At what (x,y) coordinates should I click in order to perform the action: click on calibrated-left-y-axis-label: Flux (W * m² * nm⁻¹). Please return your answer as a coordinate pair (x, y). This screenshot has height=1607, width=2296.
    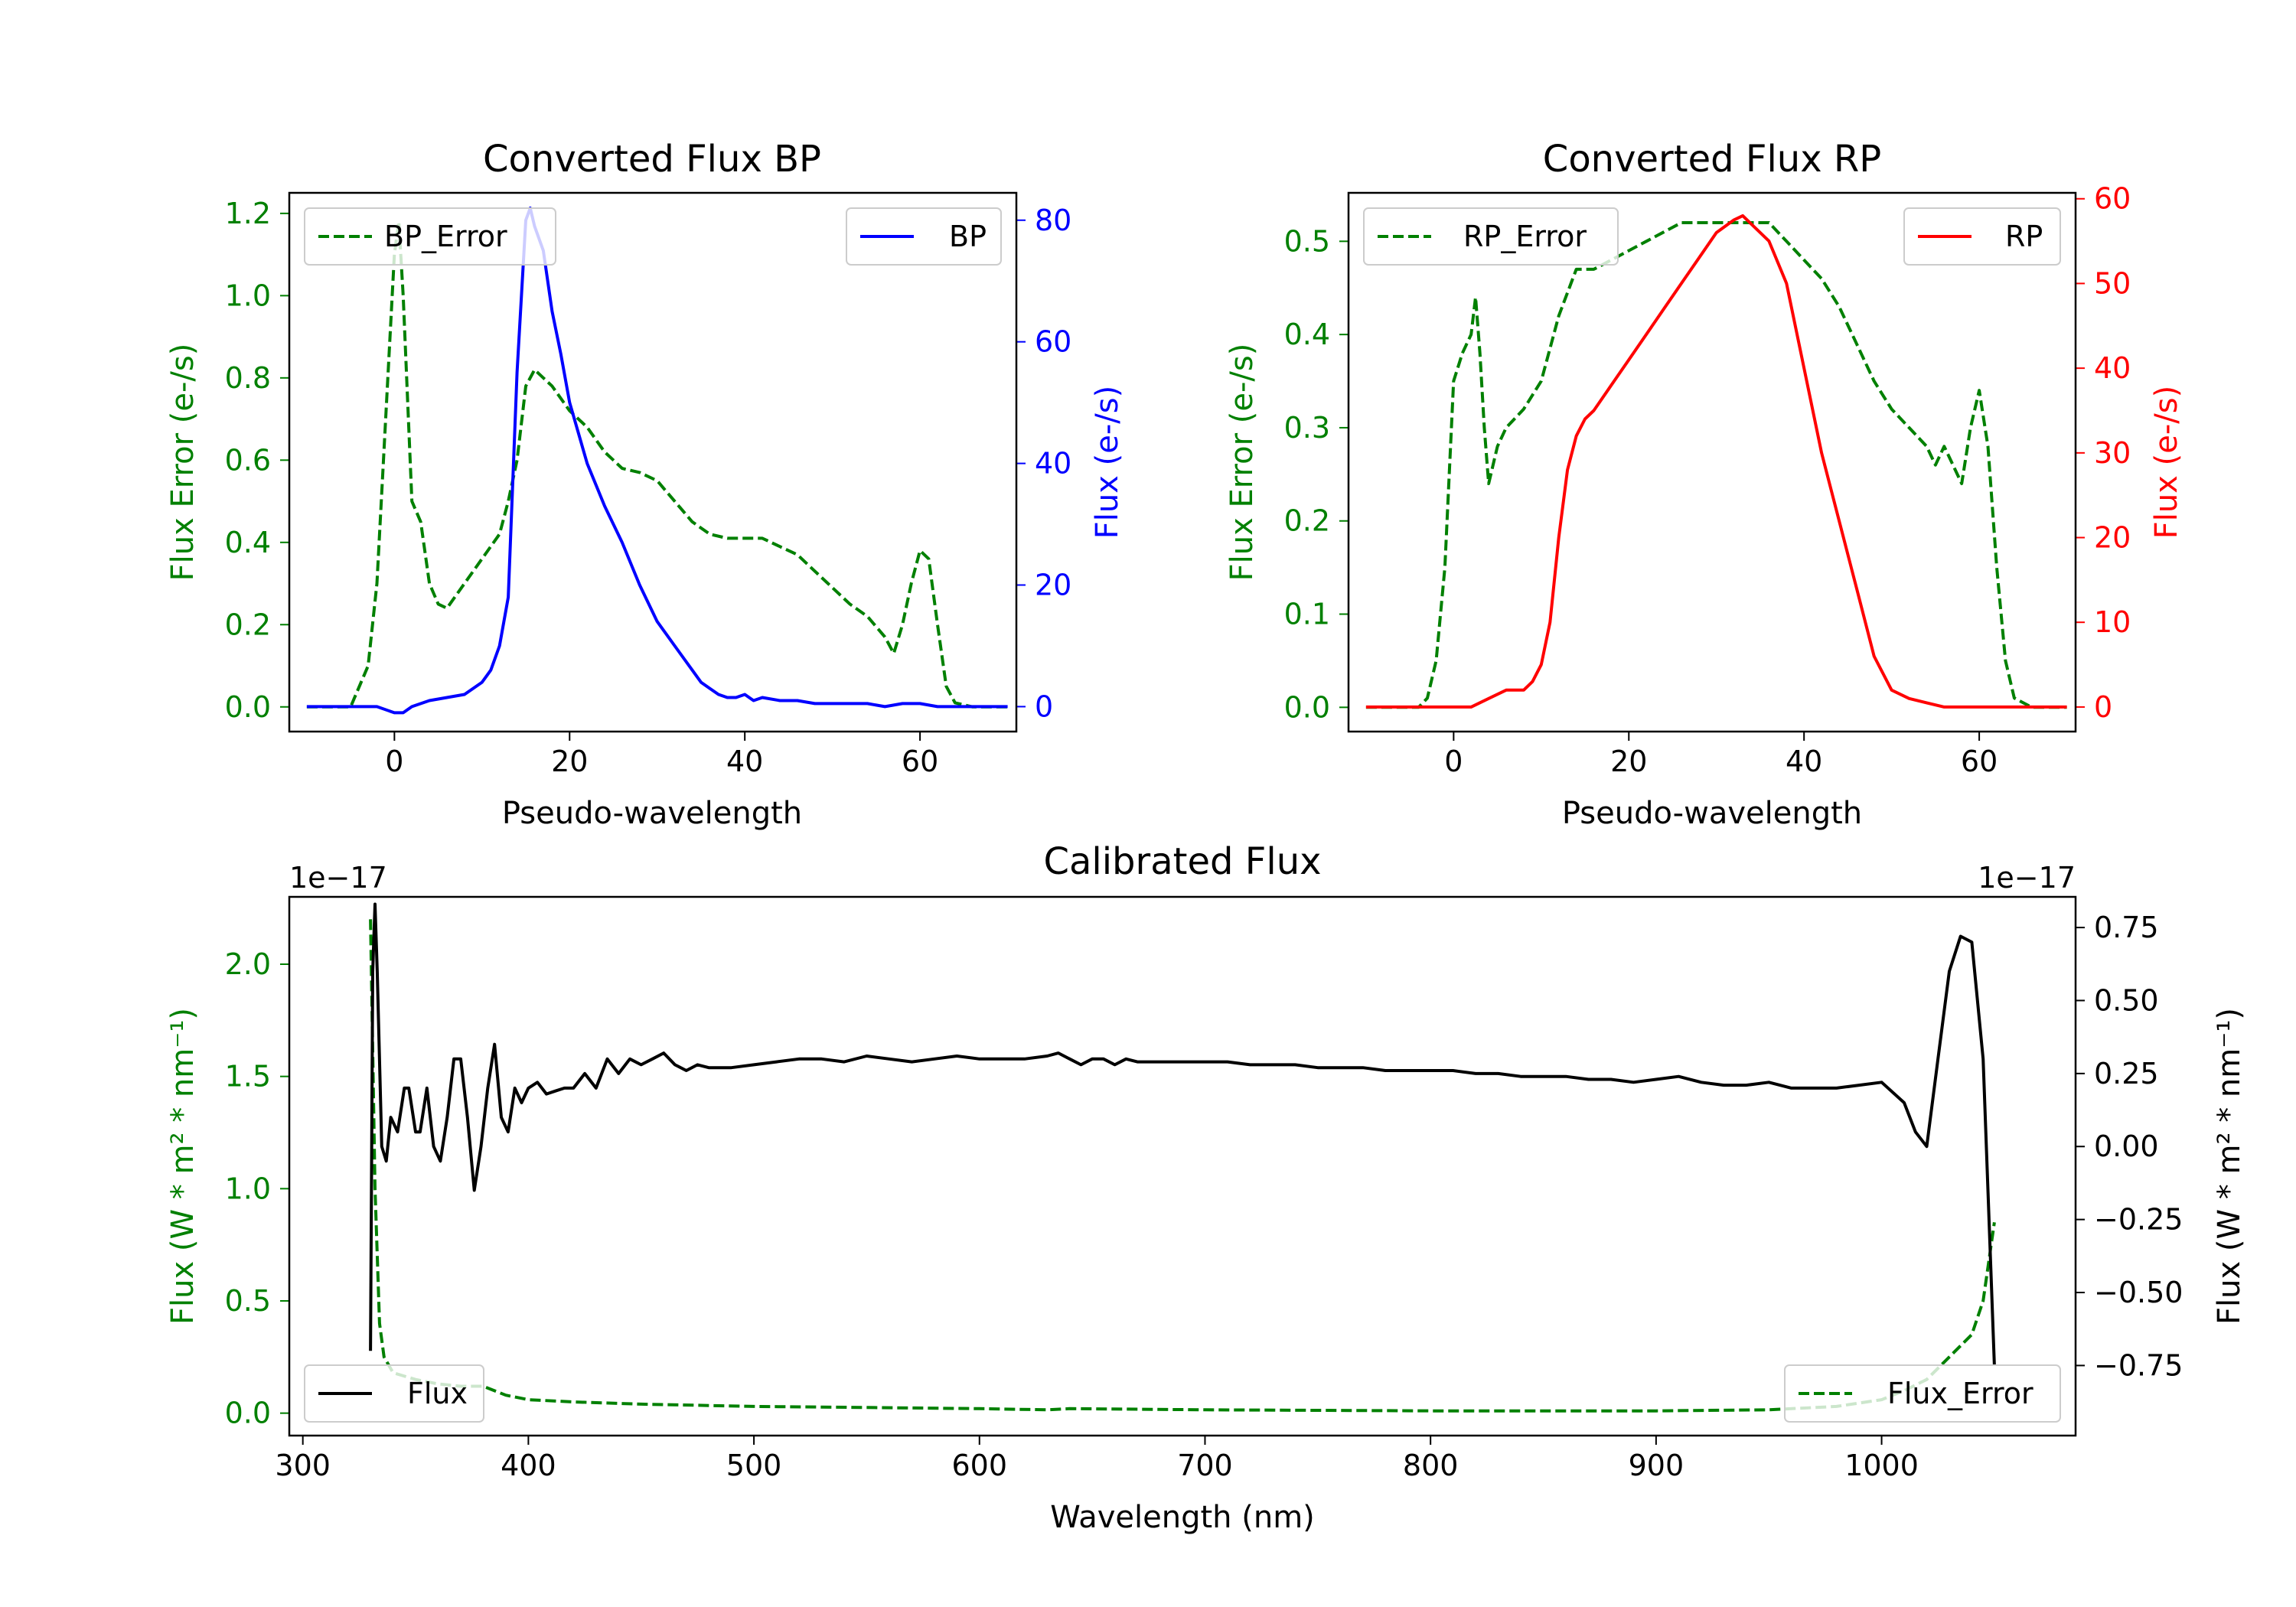
    Looking at the image, I should click on (183, 1166).